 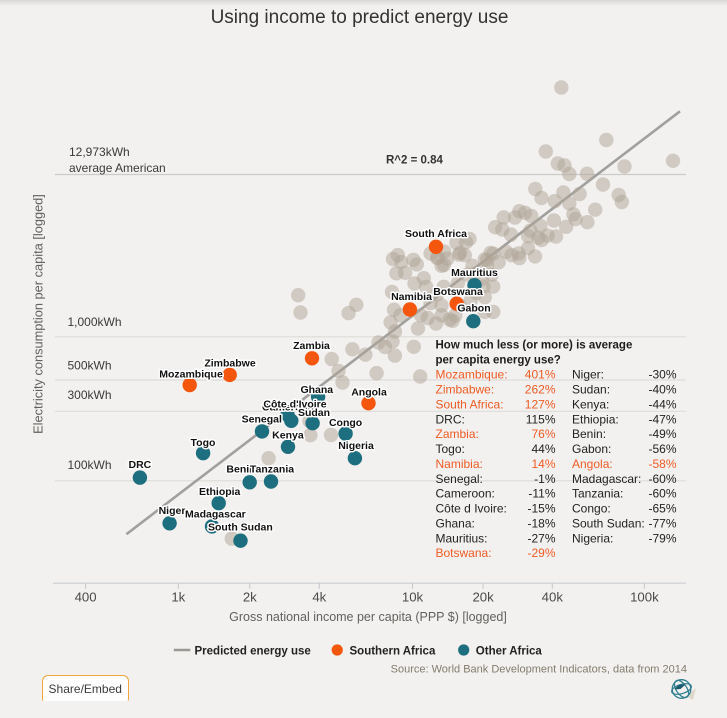 I want to click on svg-text: Tanzania:, so click(x=597, y=494).